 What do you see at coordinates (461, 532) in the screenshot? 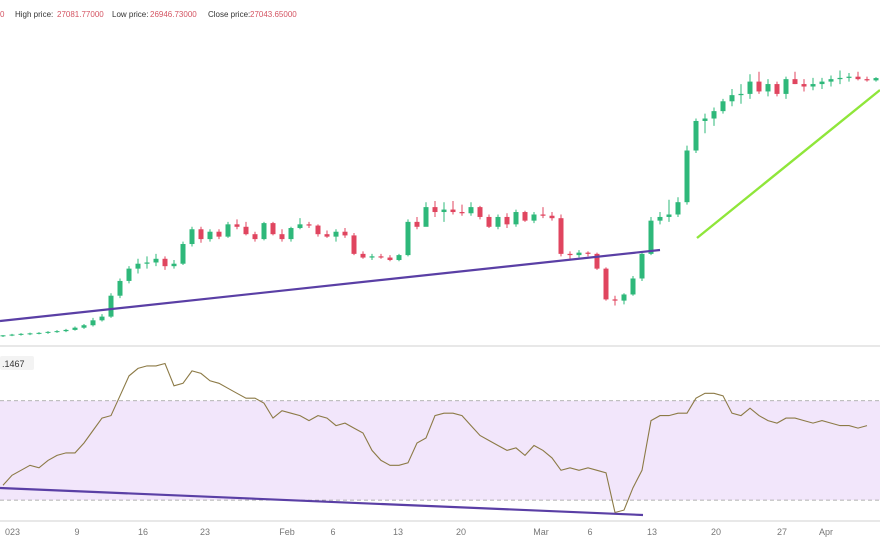
I see `x-tick-label: 20` at bounding box center [461, 532].